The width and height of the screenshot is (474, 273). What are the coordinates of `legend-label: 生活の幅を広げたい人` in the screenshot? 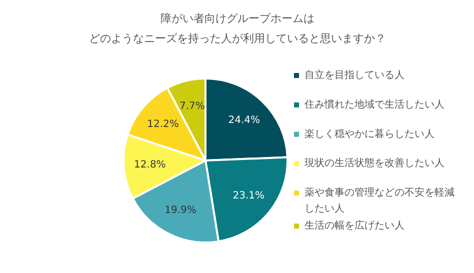 It's located at (354, 226).